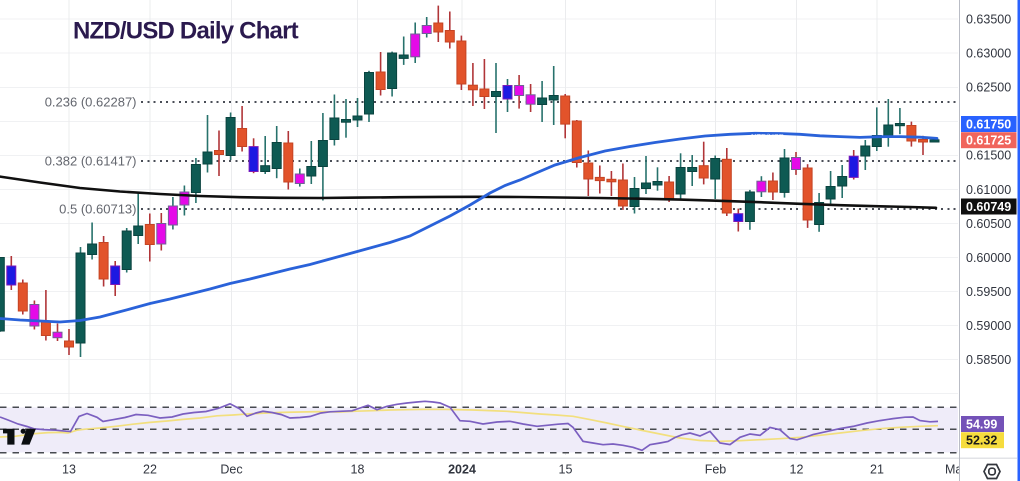 This screenshot has width=1020, height=481. What do you see at coordinates (988, 54) in the screenshot?
I see `svg-text: 0.63000` at bounding box center [988, 54].